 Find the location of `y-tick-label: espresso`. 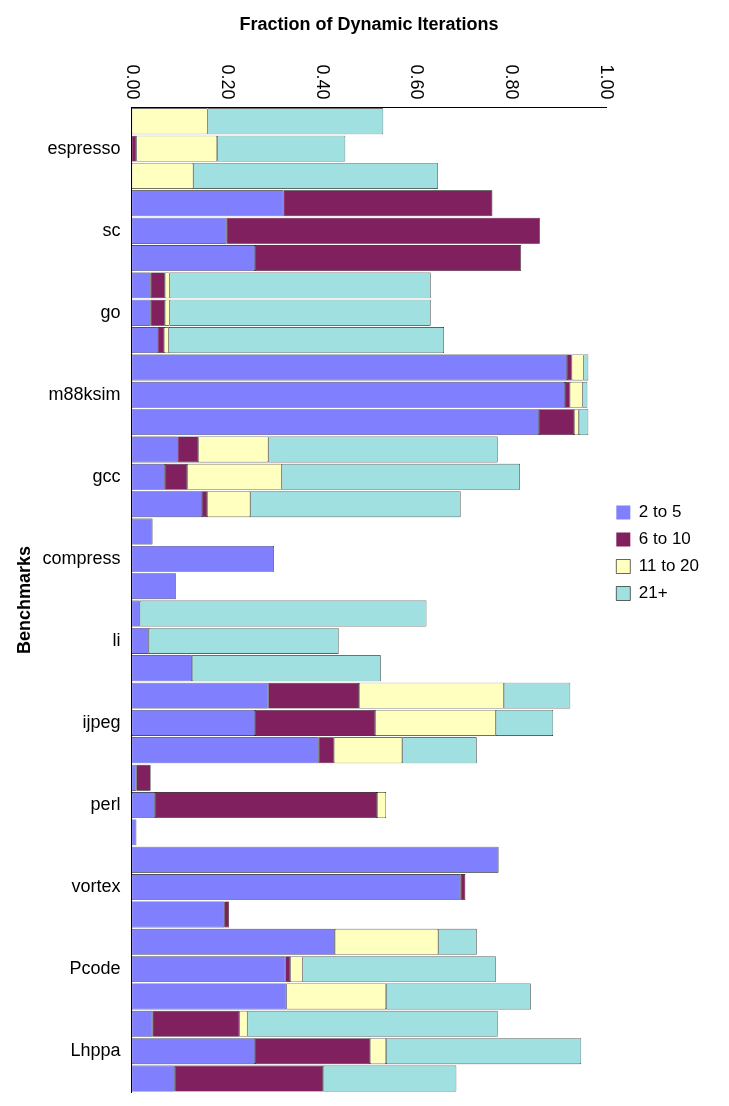

y-tick-label: espresso is located at coordinates (84, 147).